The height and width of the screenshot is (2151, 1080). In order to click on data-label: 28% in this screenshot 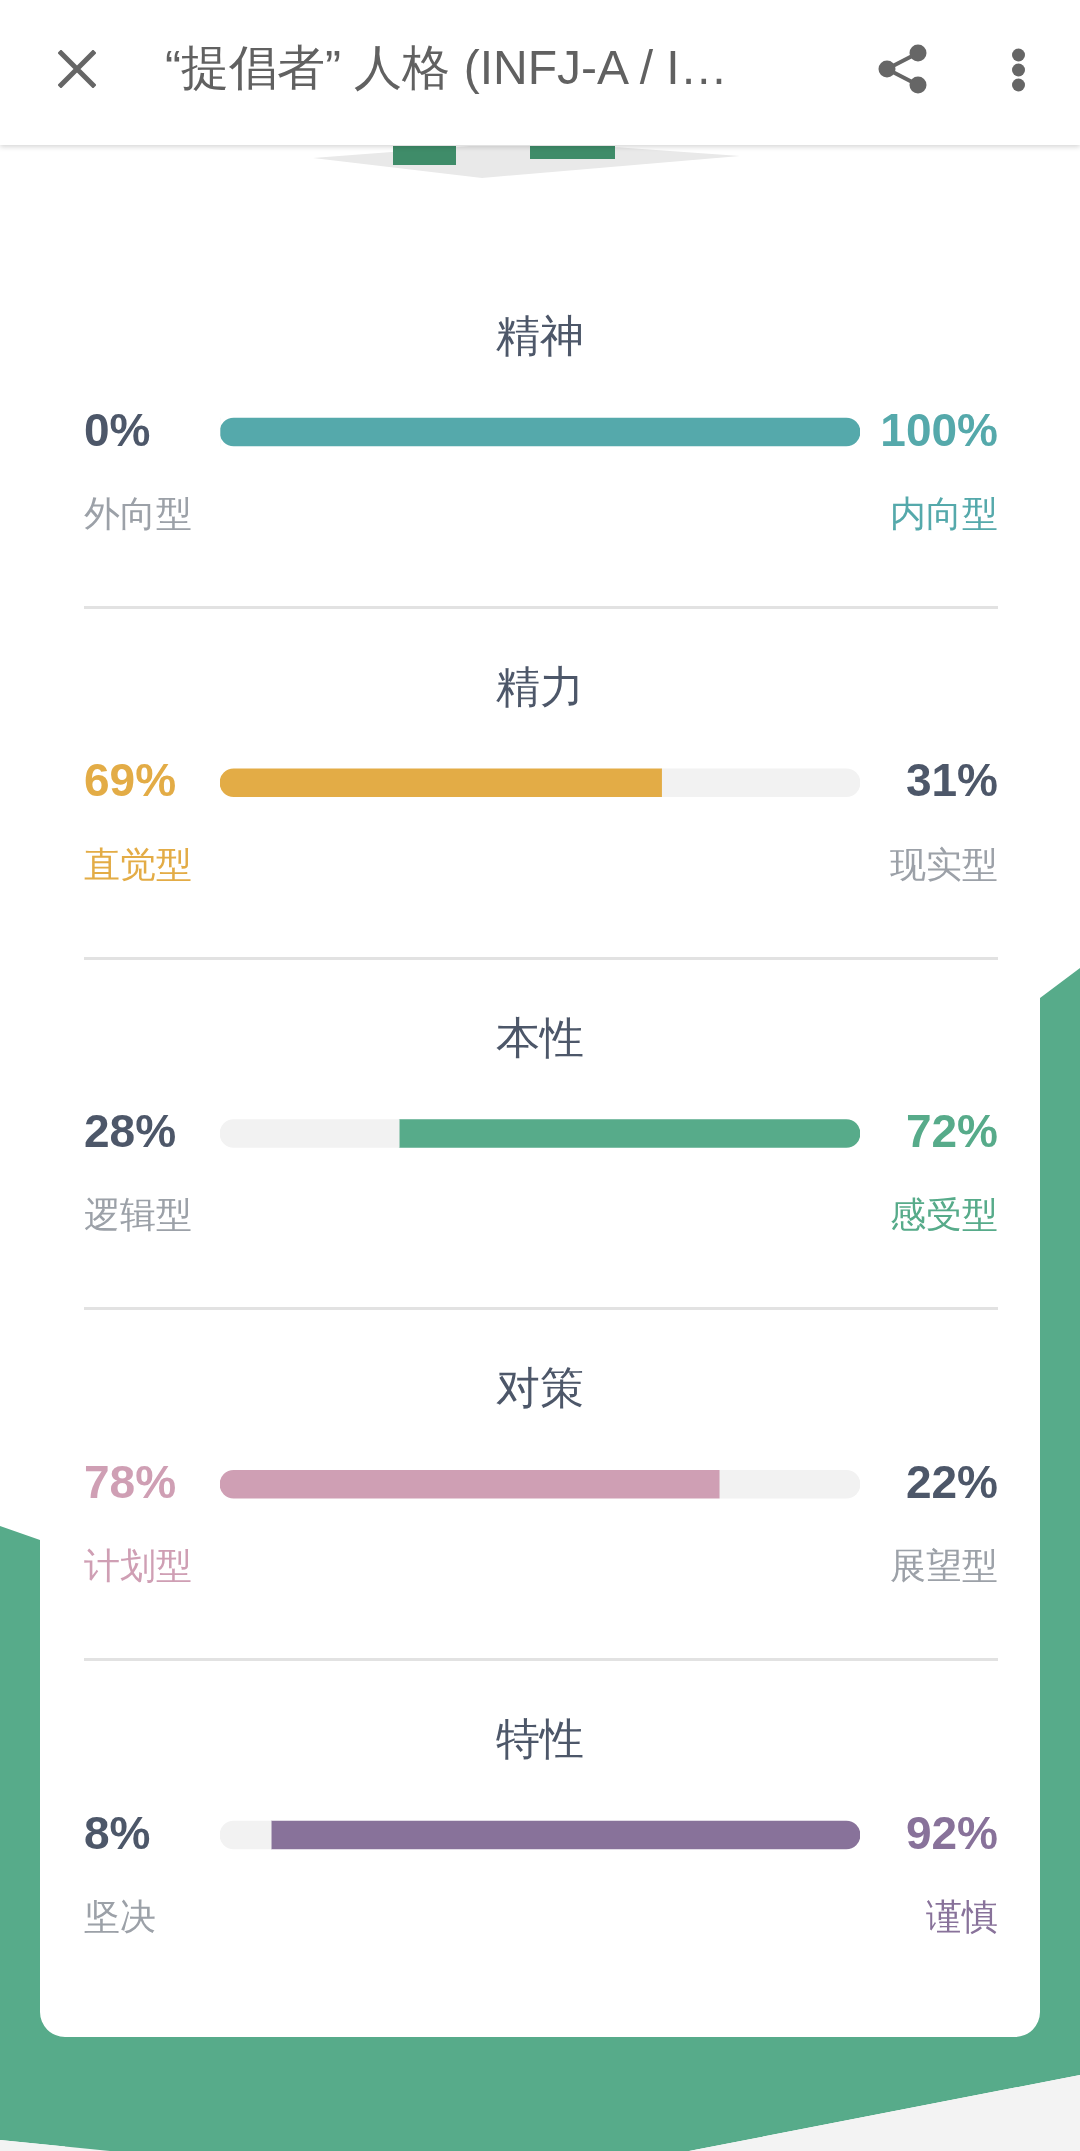, I will do `click(130, 1131)`.